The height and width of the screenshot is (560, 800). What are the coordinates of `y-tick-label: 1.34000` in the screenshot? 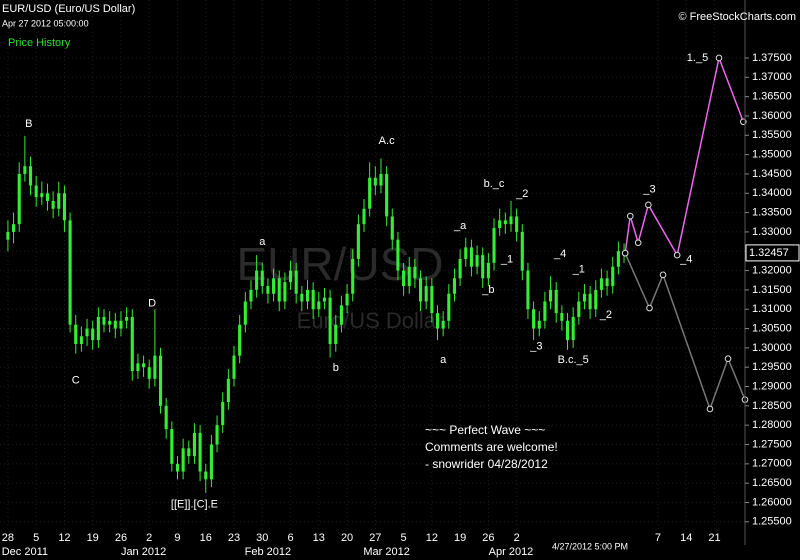 It's located at (772, 193).